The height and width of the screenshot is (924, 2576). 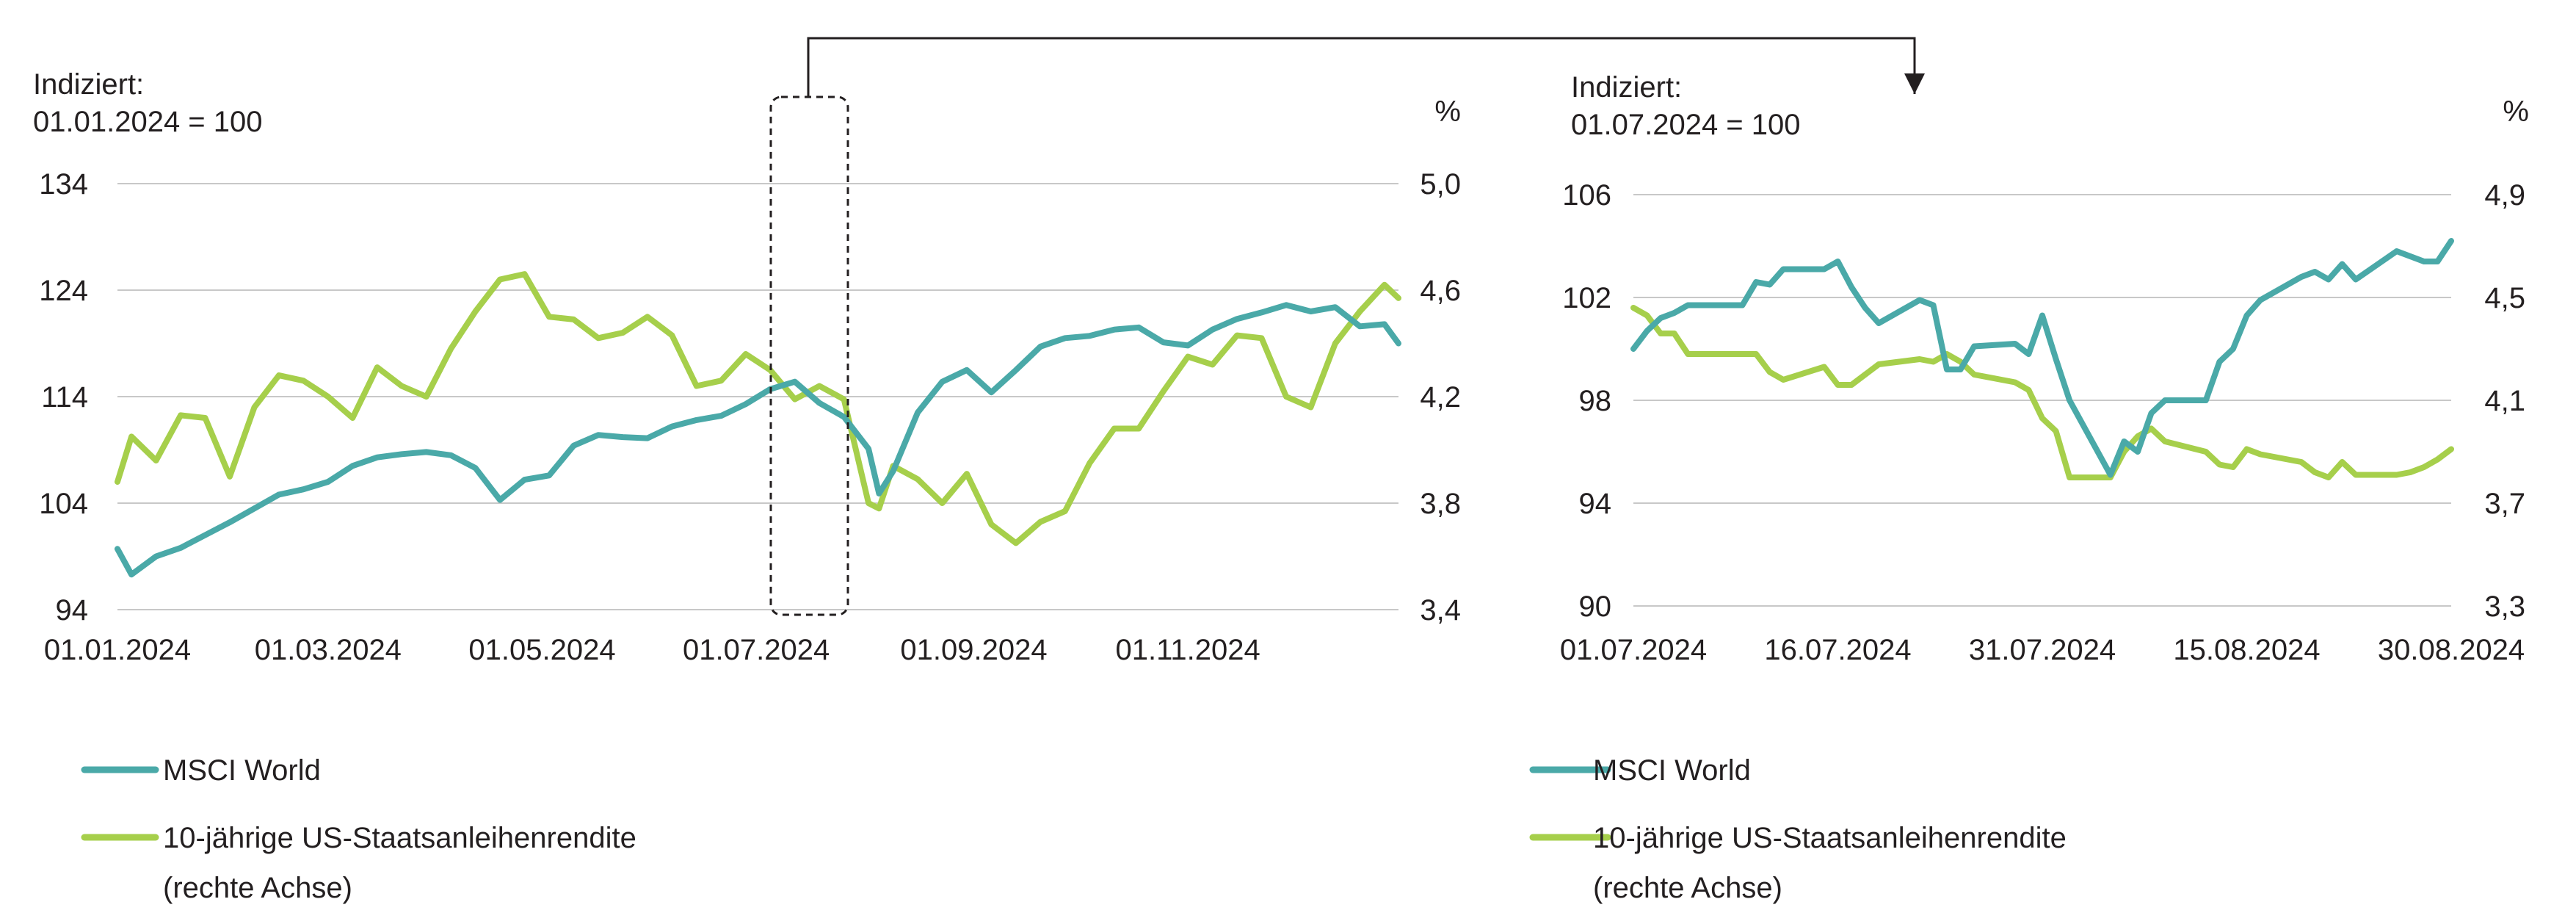 I want to click on x-tick-label: 16.07.2024, so click(x=1838, y=650).